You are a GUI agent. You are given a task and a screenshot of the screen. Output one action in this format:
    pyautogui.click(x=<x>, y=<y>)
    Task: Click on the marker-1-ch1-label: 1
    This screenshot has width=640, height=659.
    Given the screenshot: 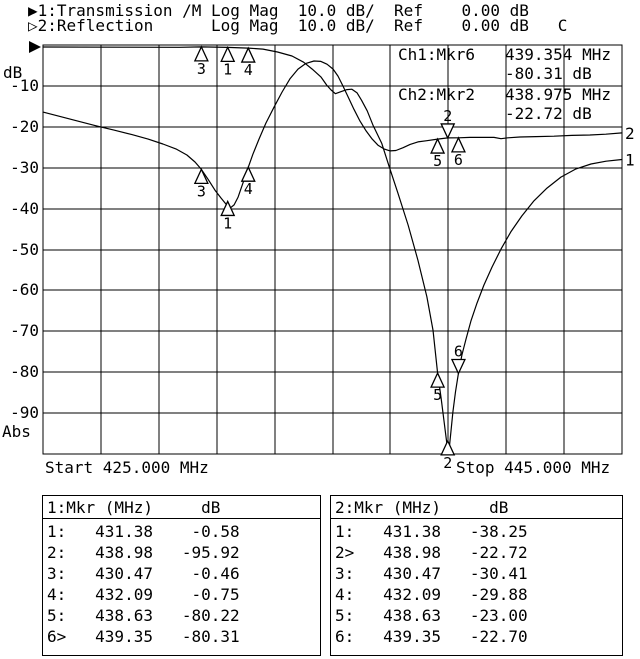 What is the action you would take?
    pyautogui.click(x=227, y=69)
    